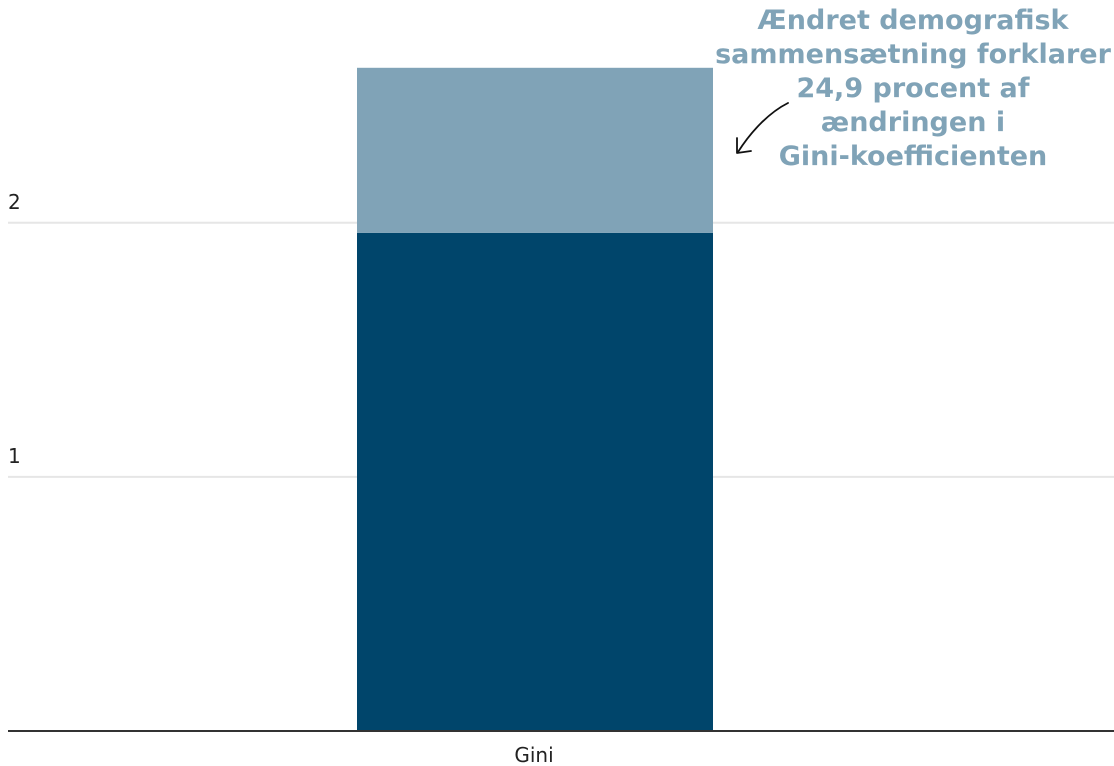 This screenshot has width=1114, height=766. I want to click on annotation-line-3: 24,9 procent af, so click(913, 88).